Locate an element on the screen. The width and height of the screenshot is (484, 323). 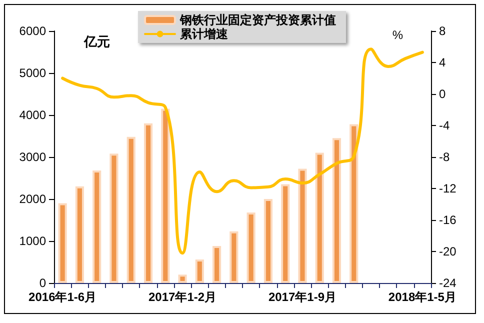
x-tick-label: 2018年1-5月 is located at coordinates (422, 297).